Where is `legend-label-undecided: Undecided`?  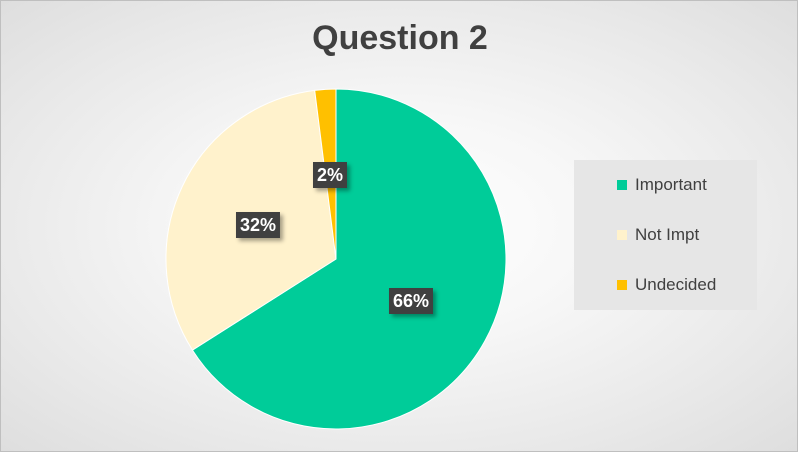 legend-label-undecided: Undecided is located at coordinates (676, 284).